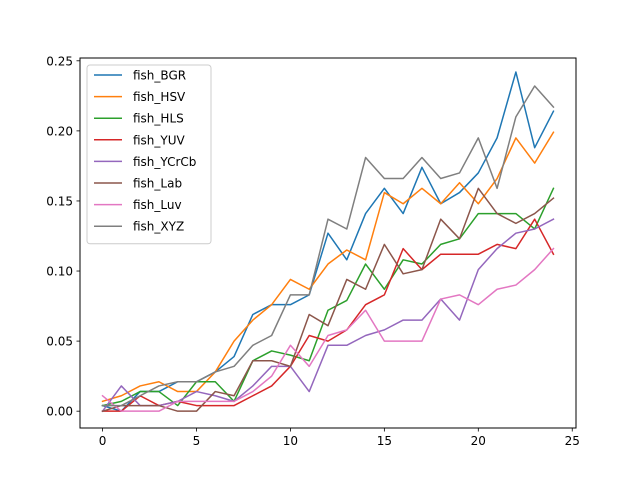  I want to click on legend-label-fish-hls: fish_HLS, so click(158, 119).